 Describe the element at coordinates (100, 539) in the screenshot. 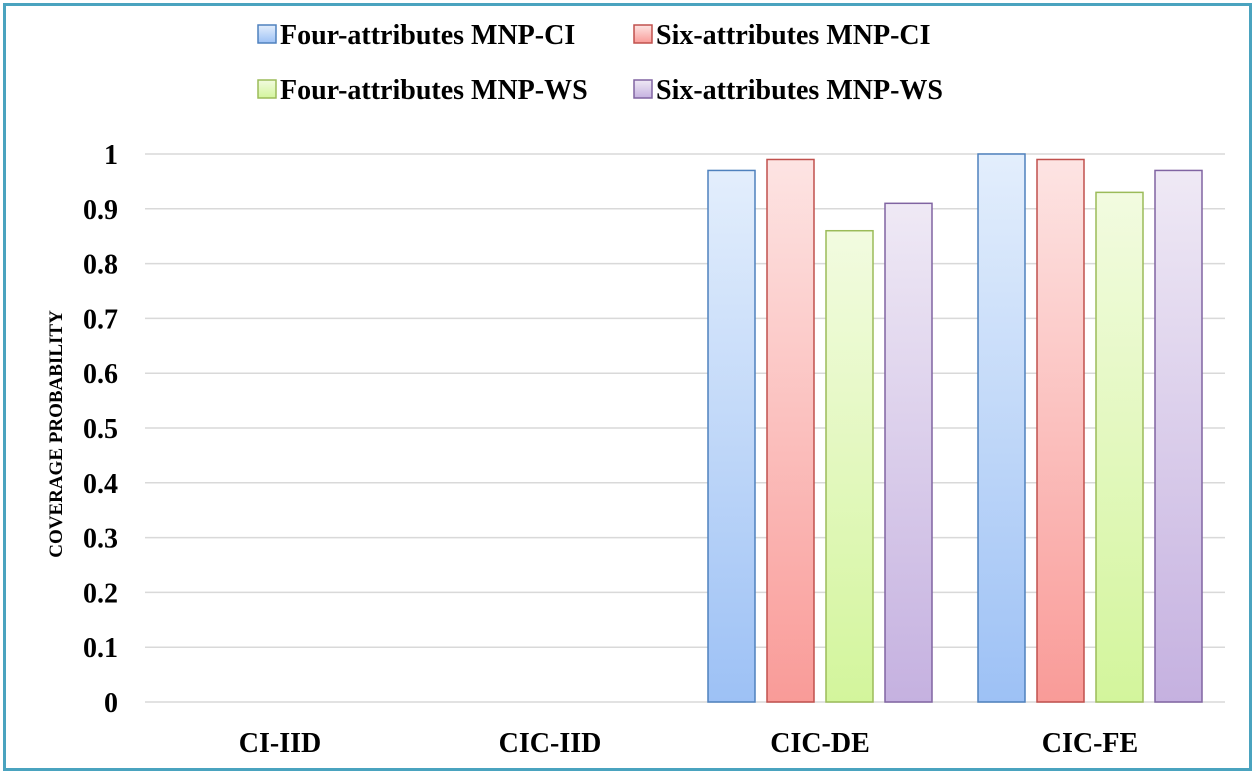

I see `y-tick-label: 0.3` at that location.